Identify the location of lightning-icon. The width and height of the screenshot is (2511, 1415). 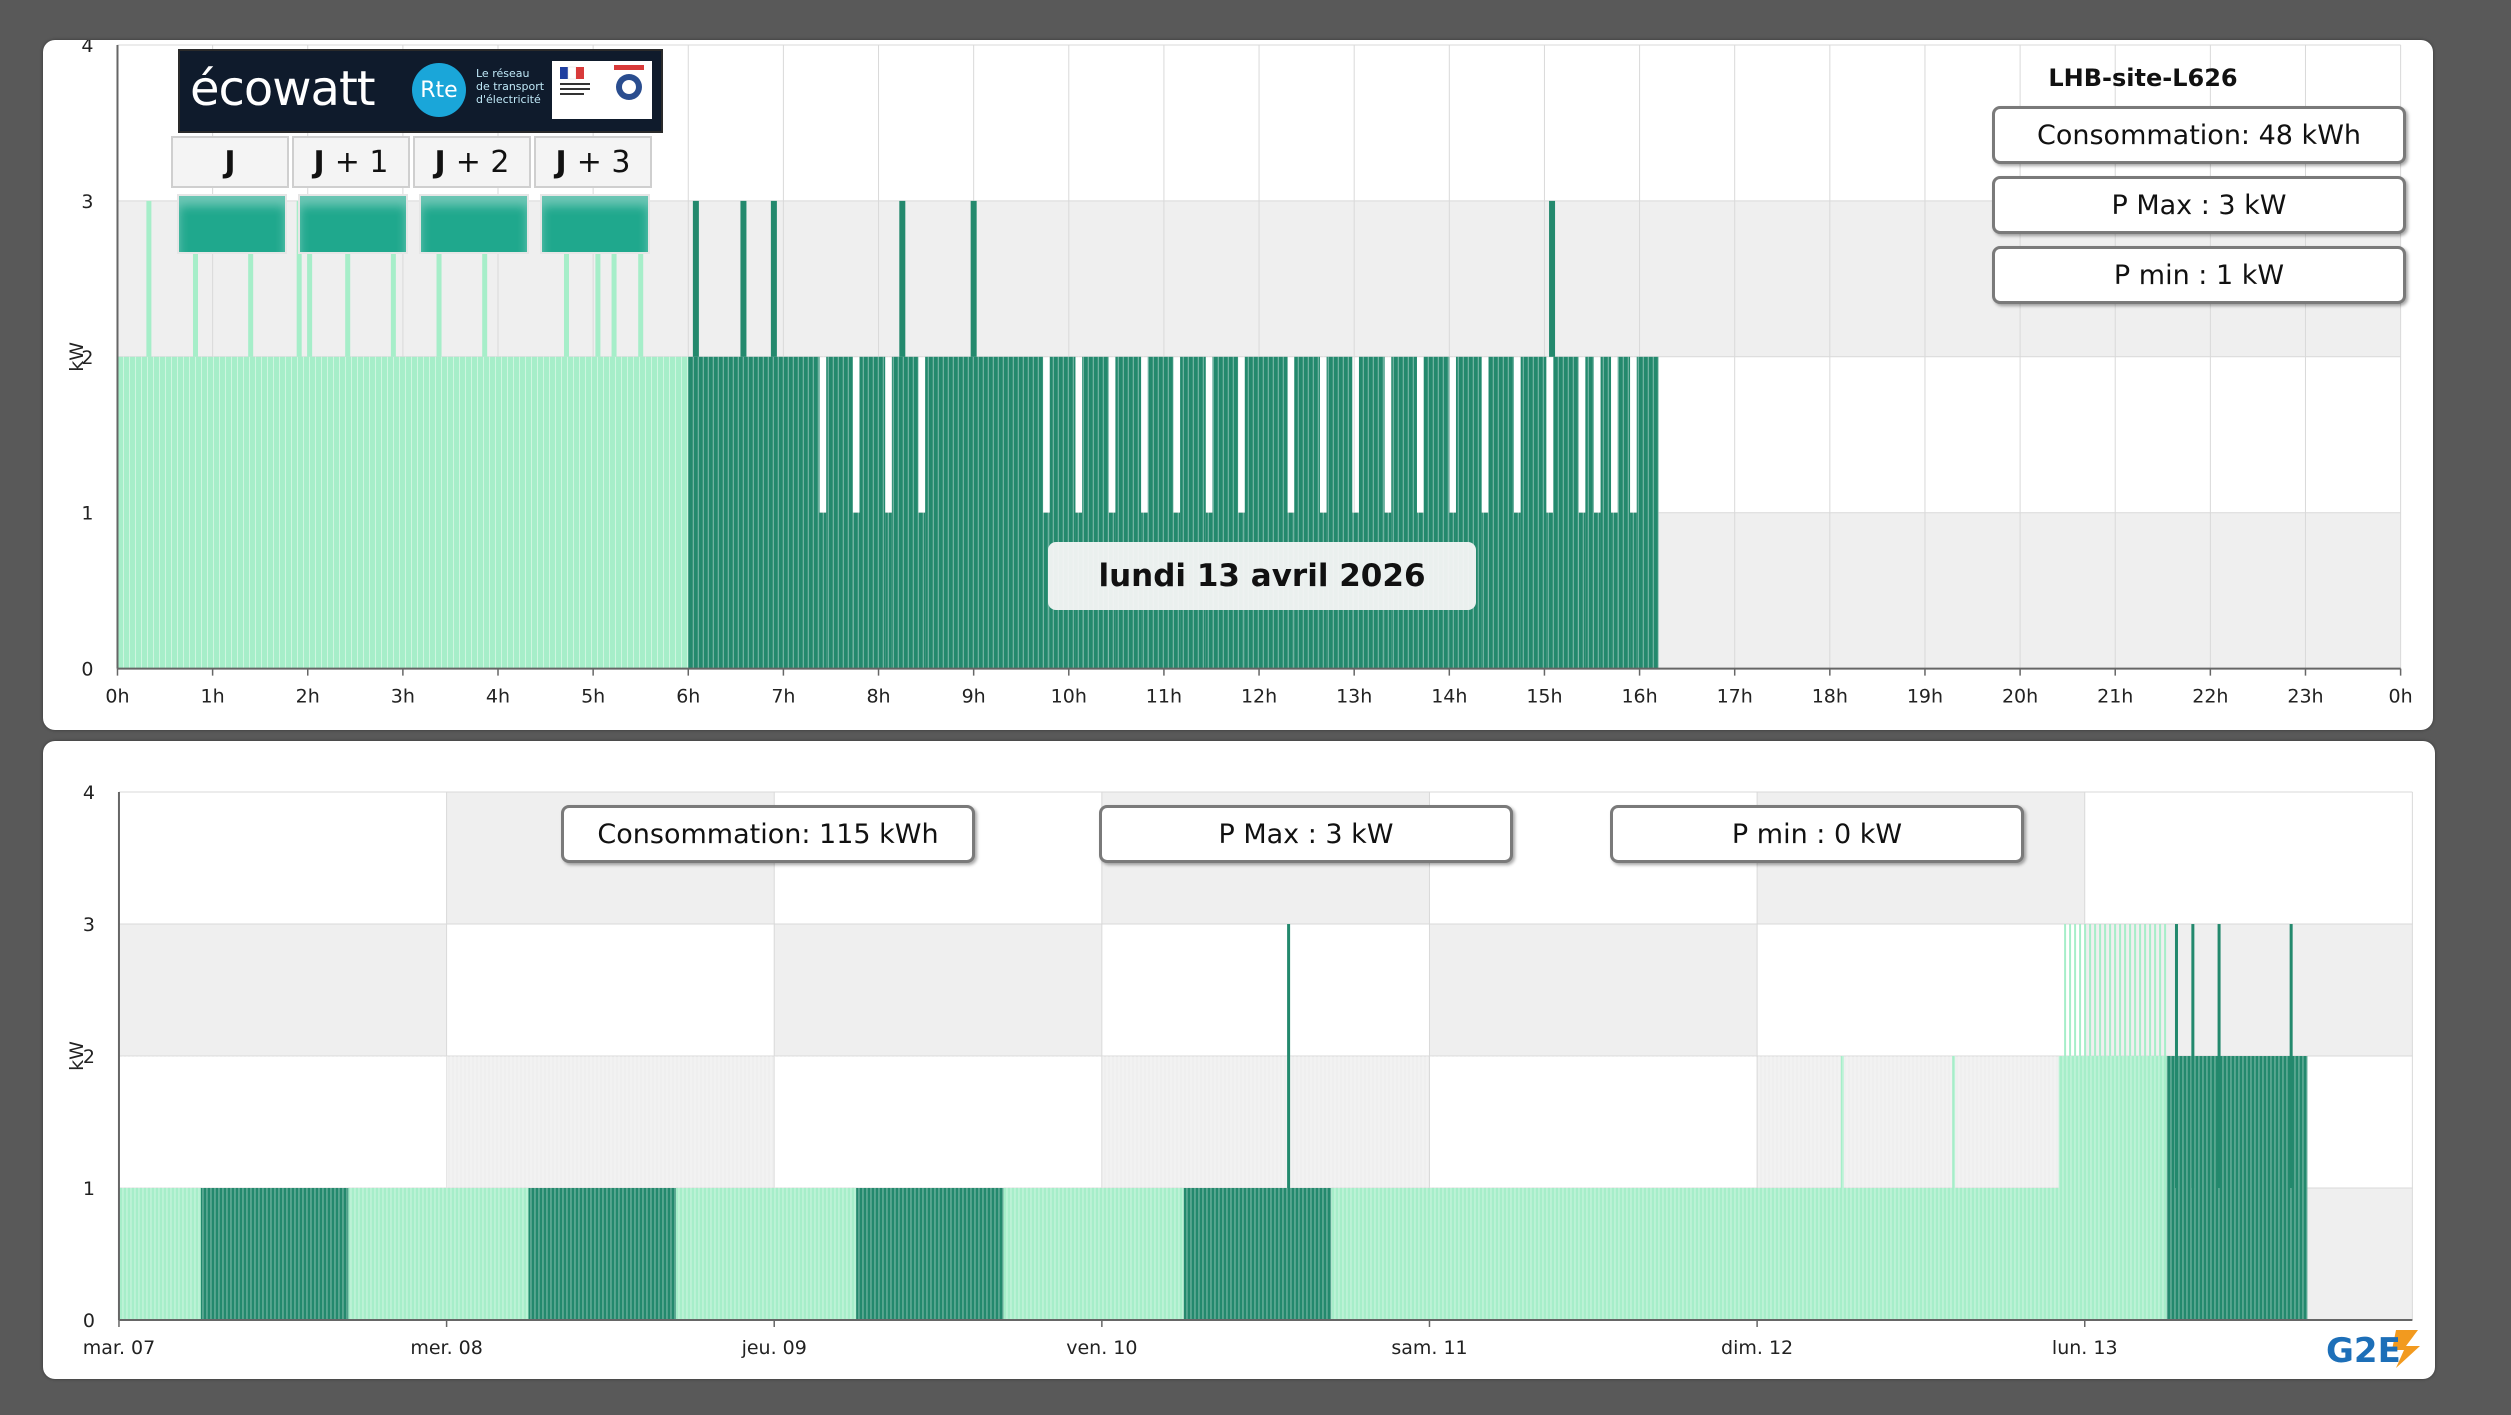
(2406, 1349).